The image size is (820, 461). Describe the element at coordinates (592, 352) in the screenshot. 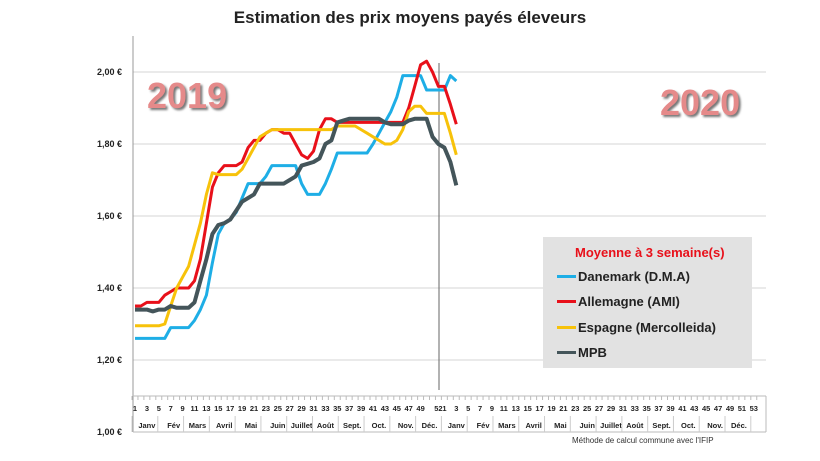

I see `legend-label: MPB` at that location.